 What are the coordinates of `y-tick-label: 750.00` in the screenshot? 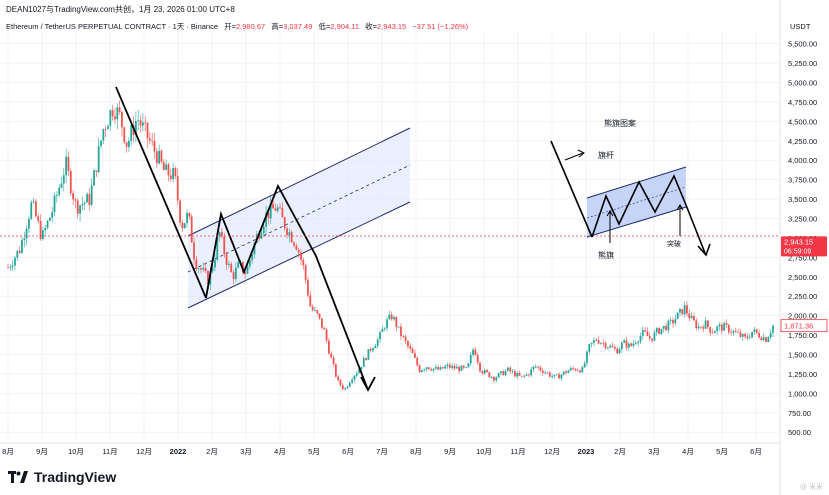 It's located at (799, 413).